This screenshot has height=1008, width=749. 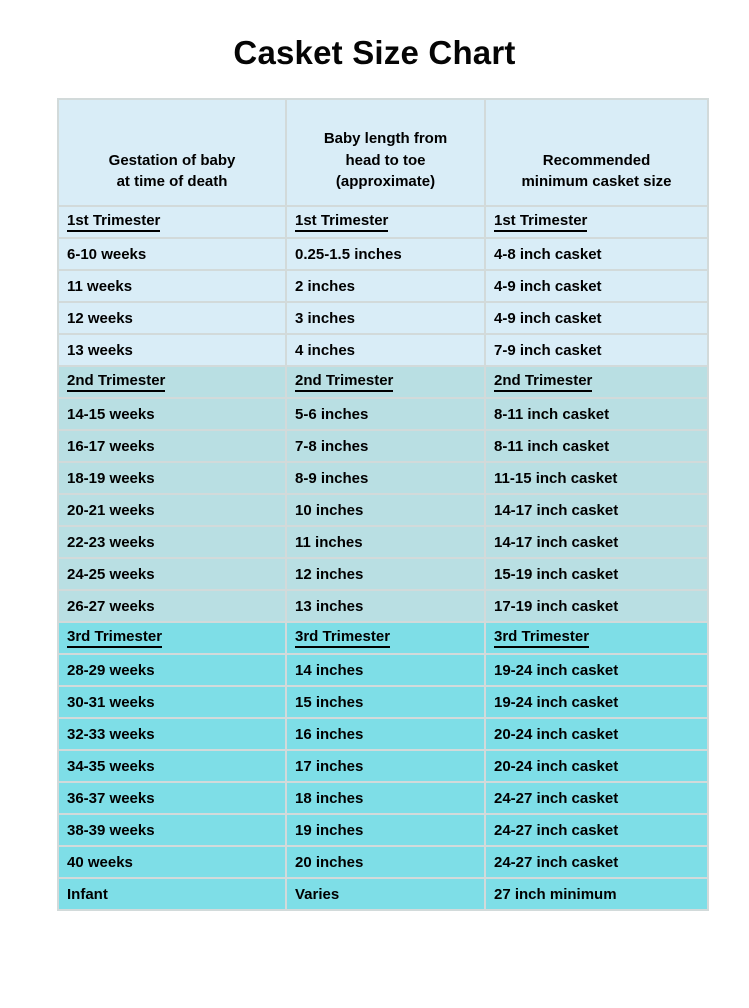 What do you see at coordinates (385, 510) in the screenshot?
I see `table-cell: 10 inches` at bounding box center [385, 510].